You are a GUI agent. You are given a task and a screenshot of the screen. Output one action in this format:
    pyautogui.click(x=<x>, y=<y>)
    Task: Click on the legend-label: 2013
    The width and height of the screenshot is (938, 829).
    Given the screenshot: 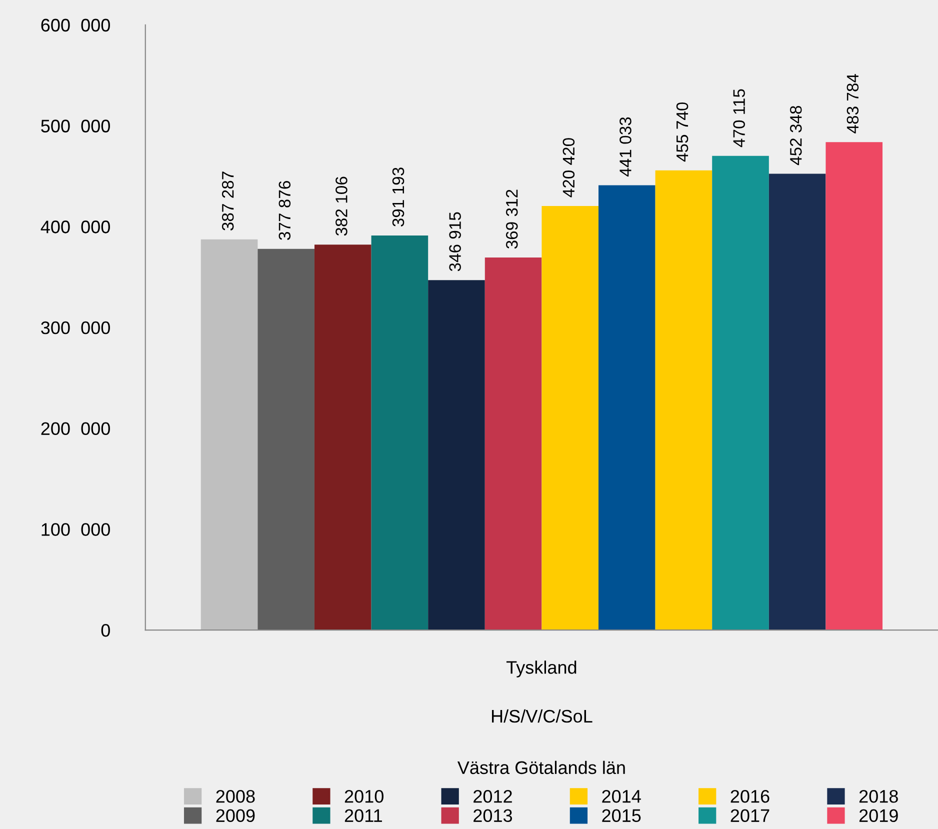 What is the action you would take?
    pyautogui.click(x=493, y=815)
    